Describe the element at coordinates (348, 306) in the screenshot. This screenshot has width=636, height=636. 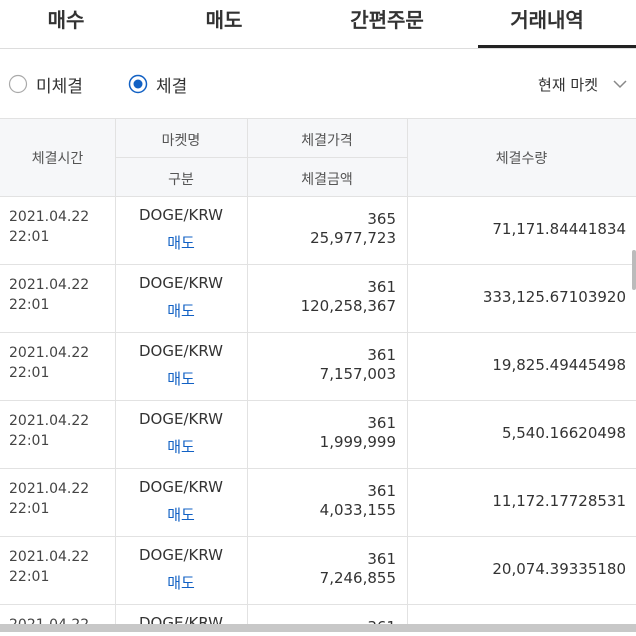
I see `trade-amount: 120,258,367` at that location.